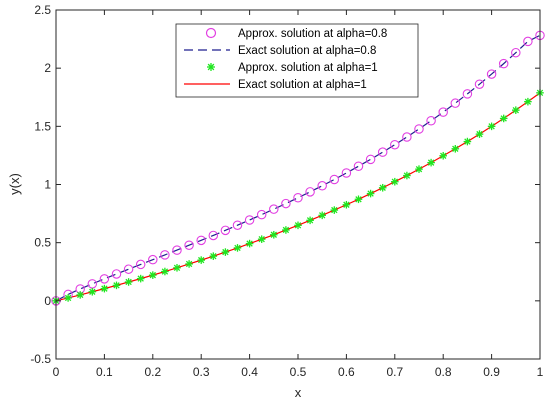 The width and height of the screenshot is (550, 407). What do you see at coordinates (302, 85) in the screenshot?
I see `legend-label-exact-1: Exact solution at alpha=1` at bounding box center [302, 85].